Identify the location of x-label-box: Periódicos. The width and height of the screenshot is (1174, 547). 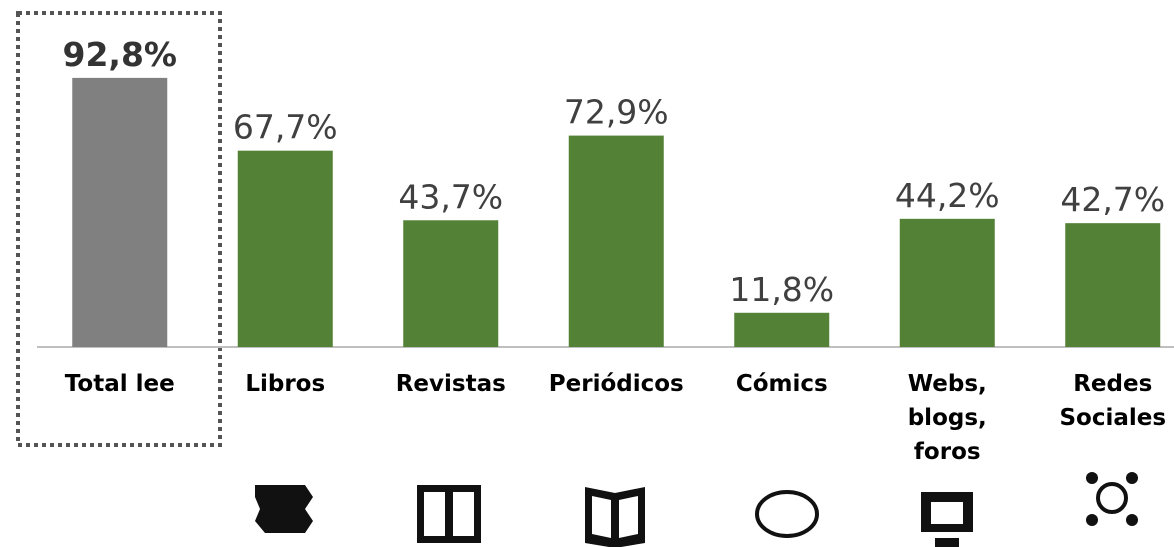
(616, 384).